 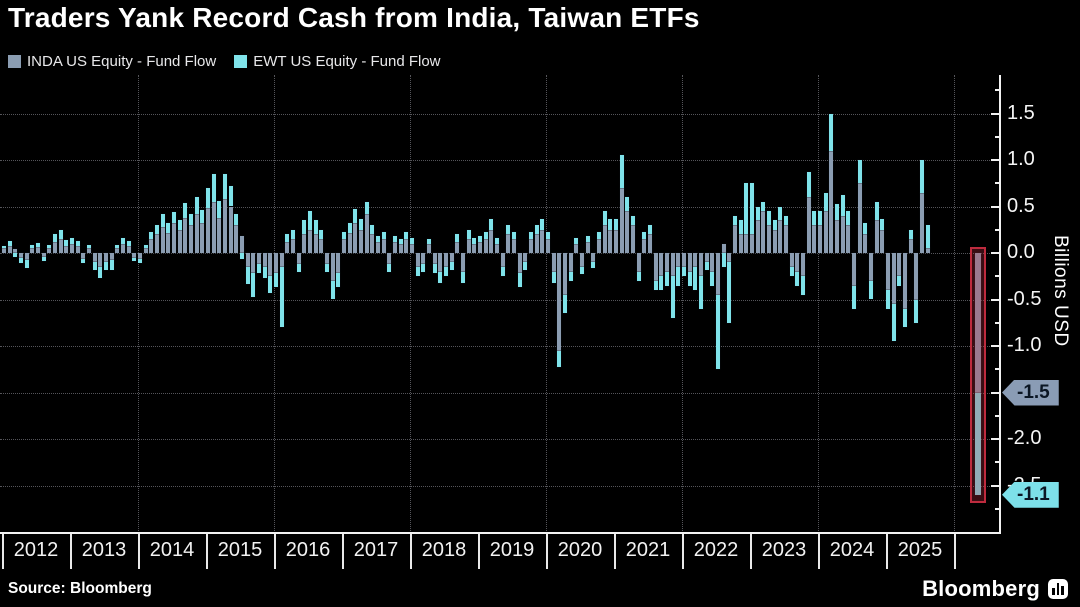 I want to click on y-tick-label: 0.5, so click(x=1021, y=205).